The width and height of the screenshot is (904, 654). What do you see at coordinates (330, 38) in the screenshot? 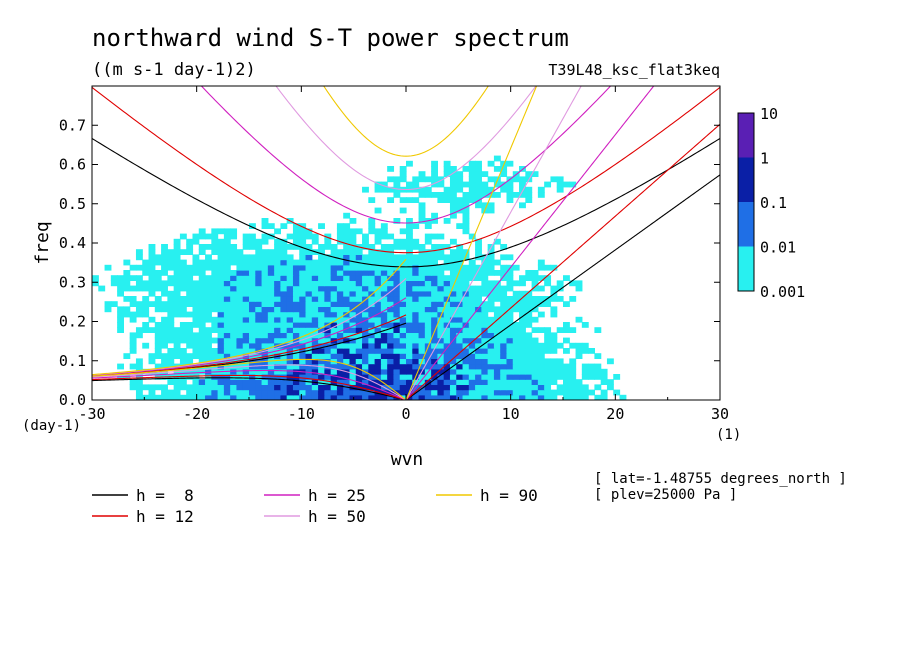
I see `chart-title: northward wind S-T power spectrum` at bounding box center [330, 38].